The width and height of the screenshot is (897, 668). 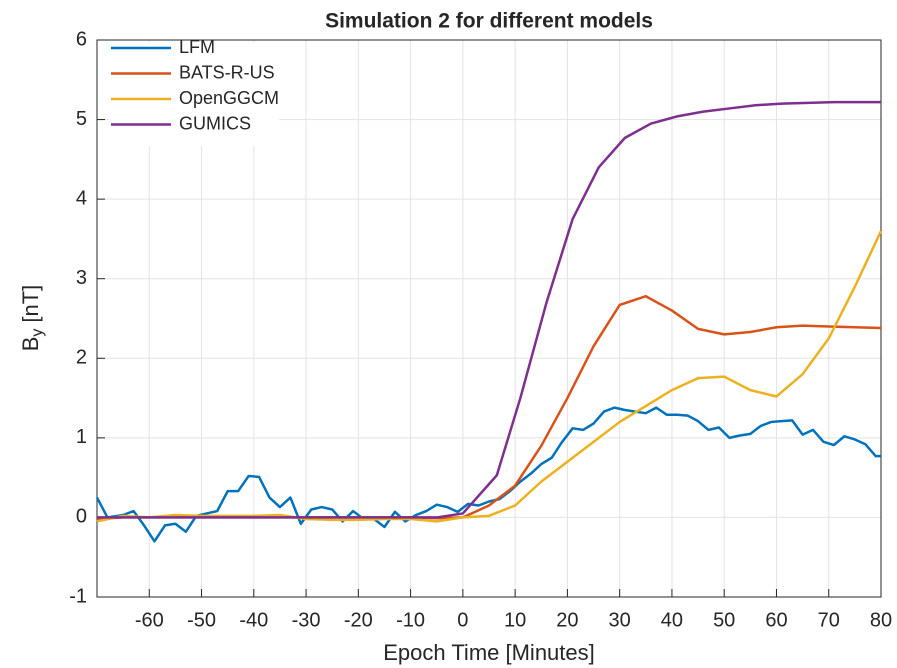 I want to click on x-tick-label: -20, so click(x=358, y=620).